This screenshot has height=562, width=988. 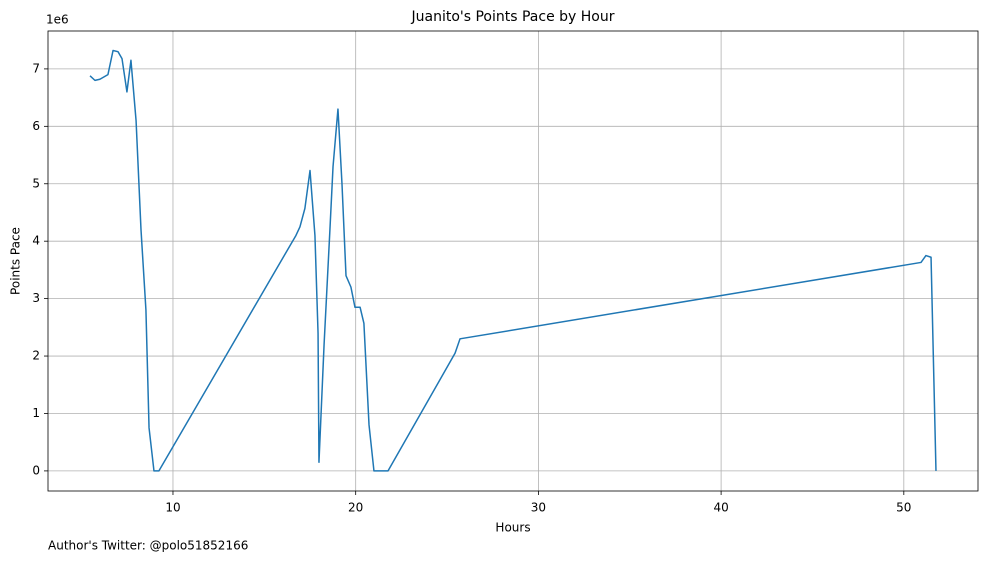 What do you see at coordinates (148, 546) in the screenshot?
I see `footer: Author's Twitter: @polo51852166` at bounding box center [148, 546].